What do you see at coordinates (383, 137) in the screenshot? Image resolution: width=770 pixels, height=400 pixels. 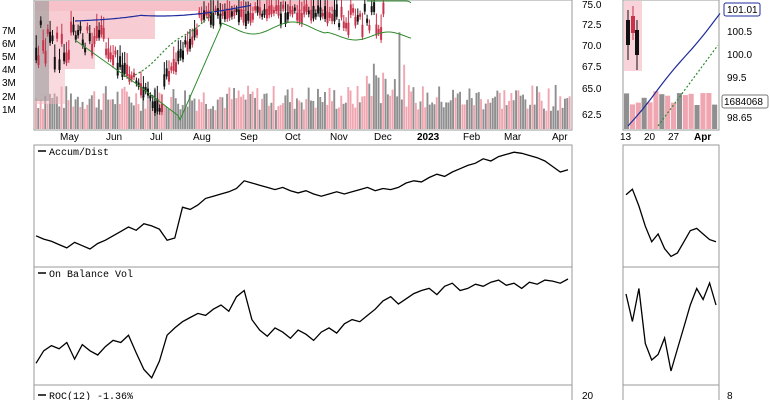 I see `x-label-dec: Dec` at bounding box center [383, 137].